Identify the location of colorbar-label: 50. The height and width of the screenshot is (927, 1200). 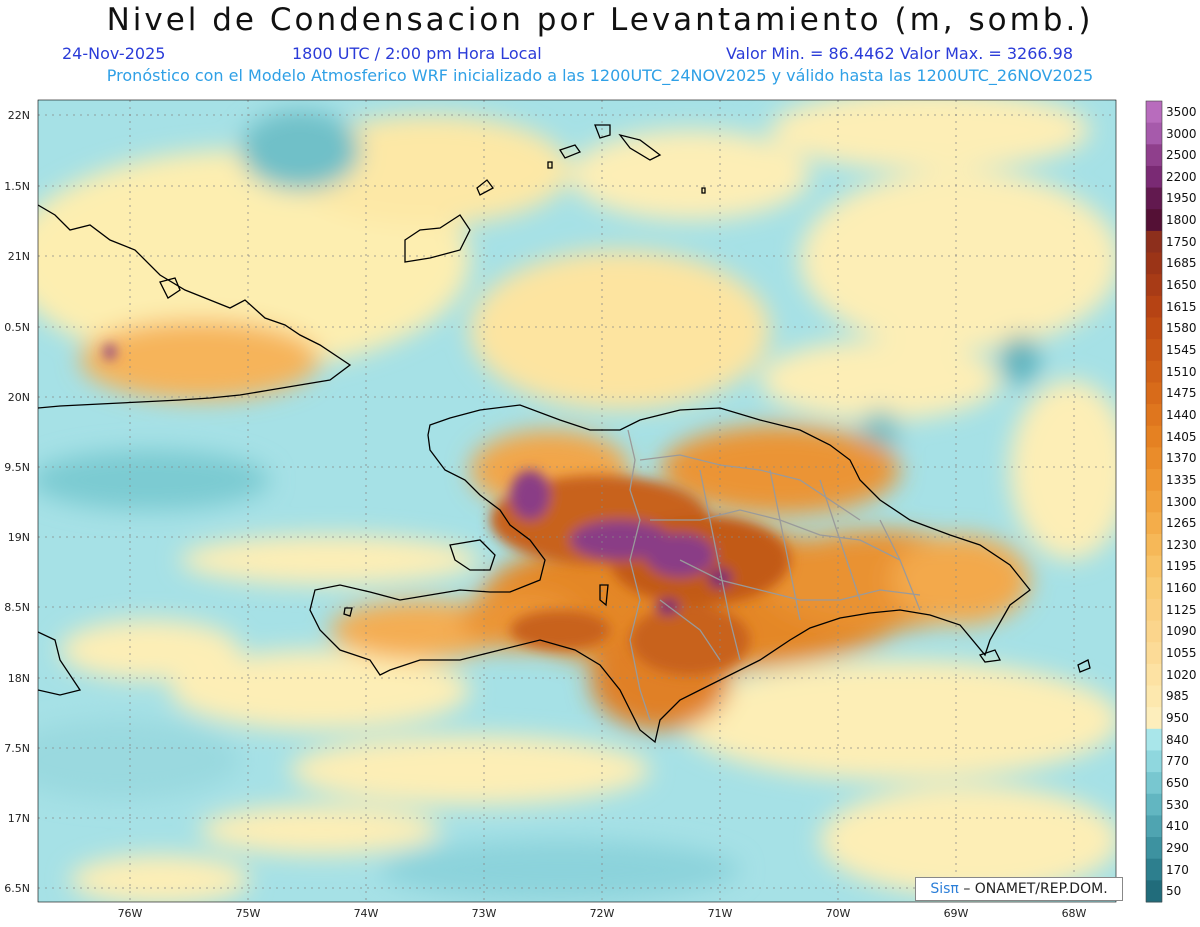
(1174, 891).